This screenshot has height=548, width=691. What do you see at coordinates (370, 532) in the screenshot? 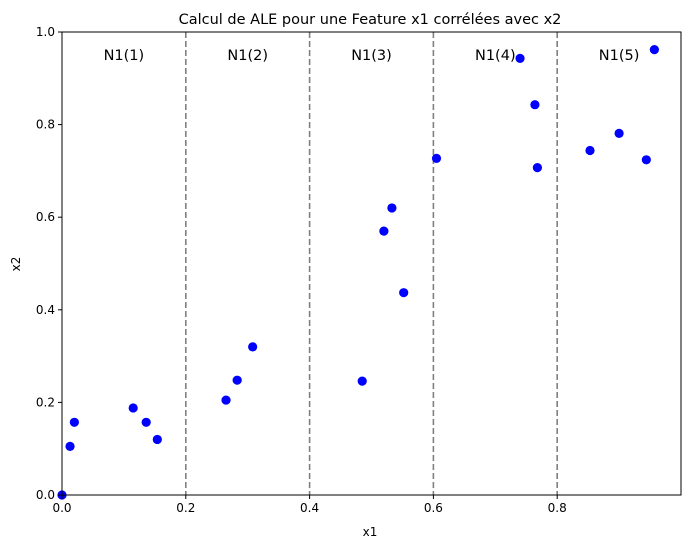
I see `x-axis-label: x1` at bounding box center [370, 532].